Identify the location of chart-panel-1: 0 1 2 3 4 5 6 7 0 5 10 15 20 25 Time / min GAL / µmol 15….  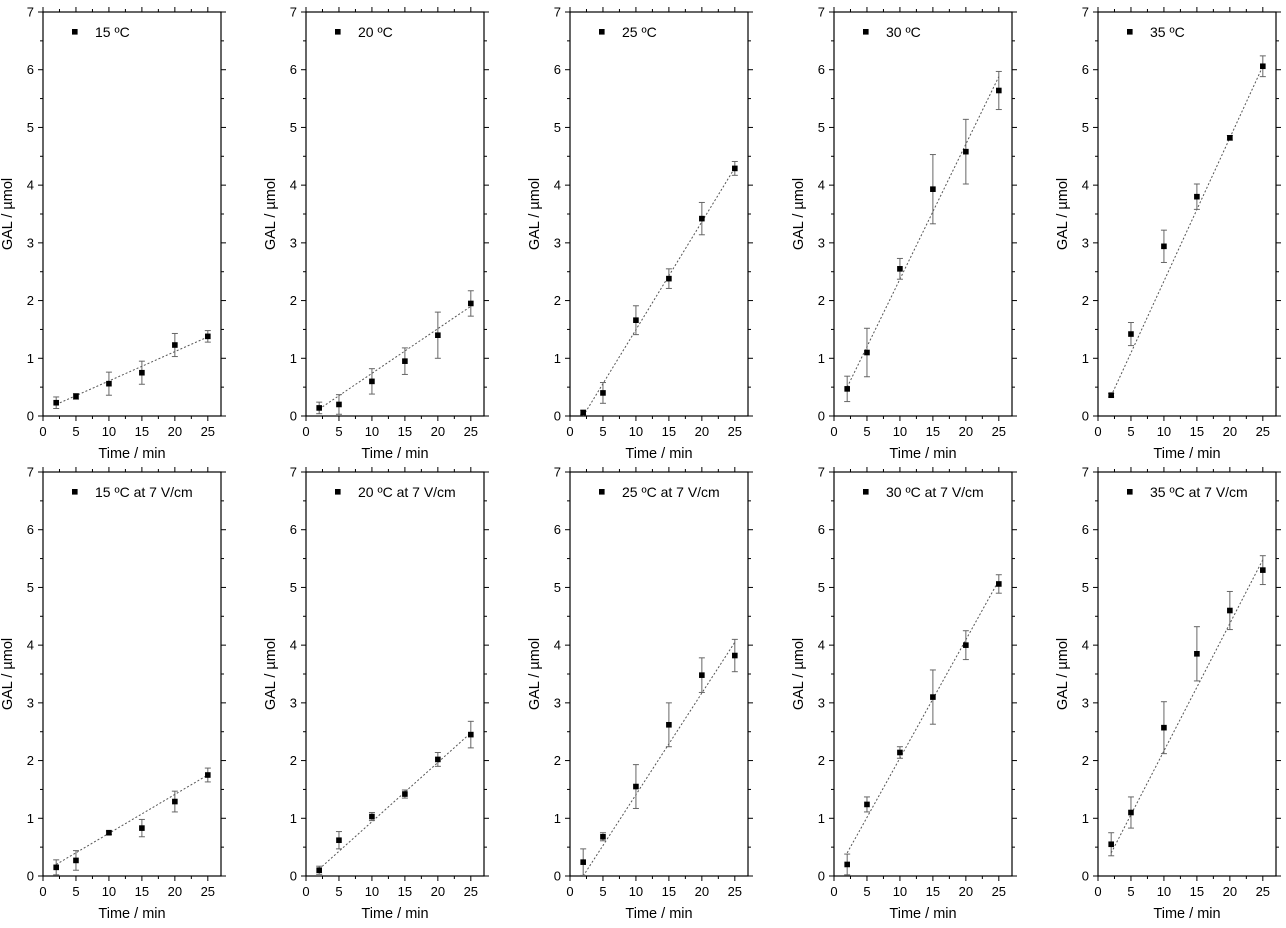
(113, 233).